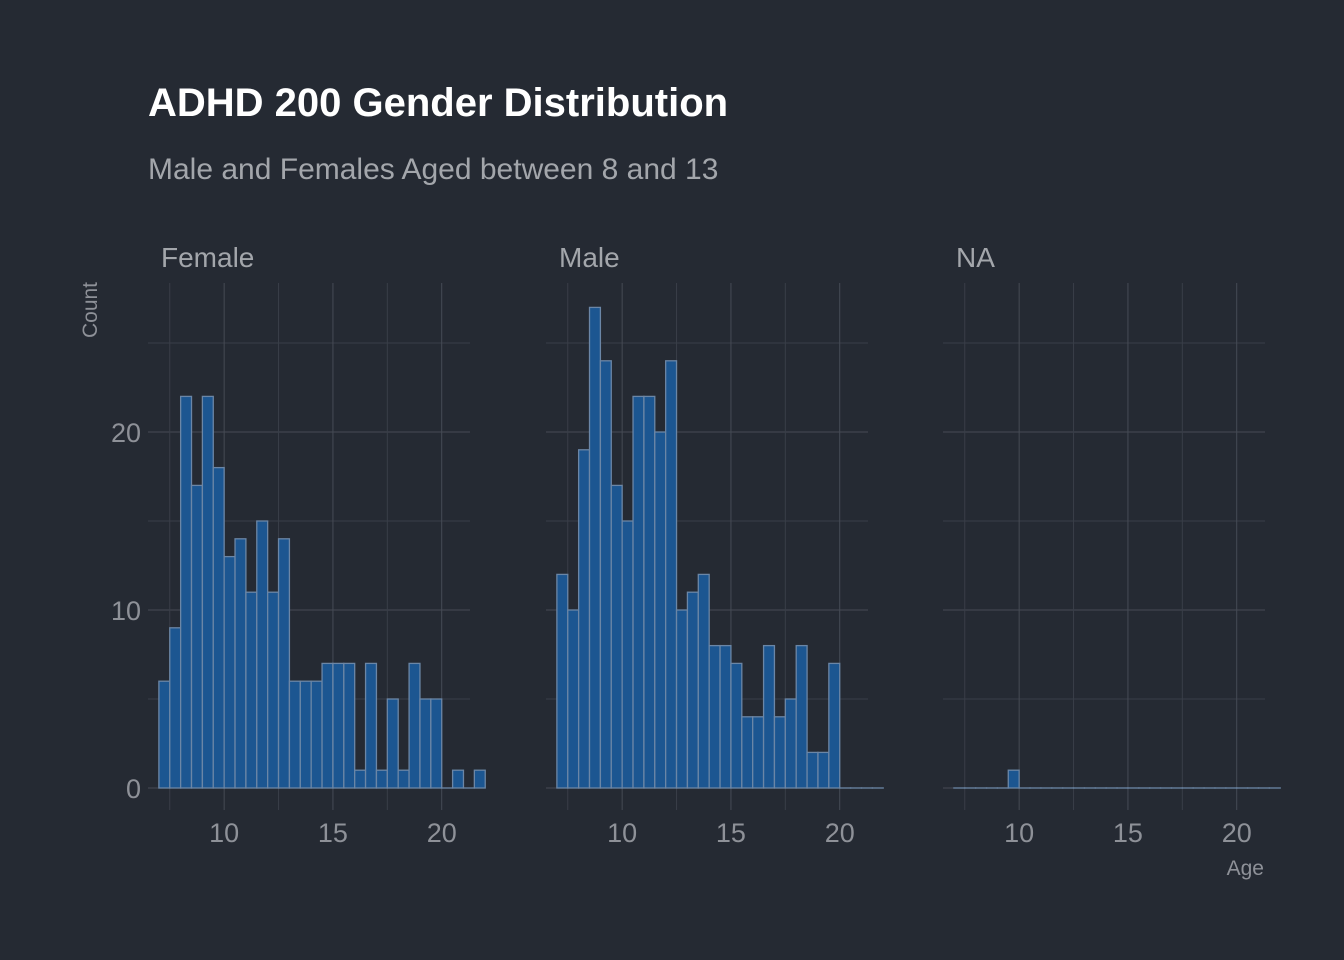 Image resolution: width=1344 pixels, height=960 pixels. What do you see at coordinates (90, 310) in the screenshot?
I see `y-axis-label: Count` at bounding box center [90, 310].